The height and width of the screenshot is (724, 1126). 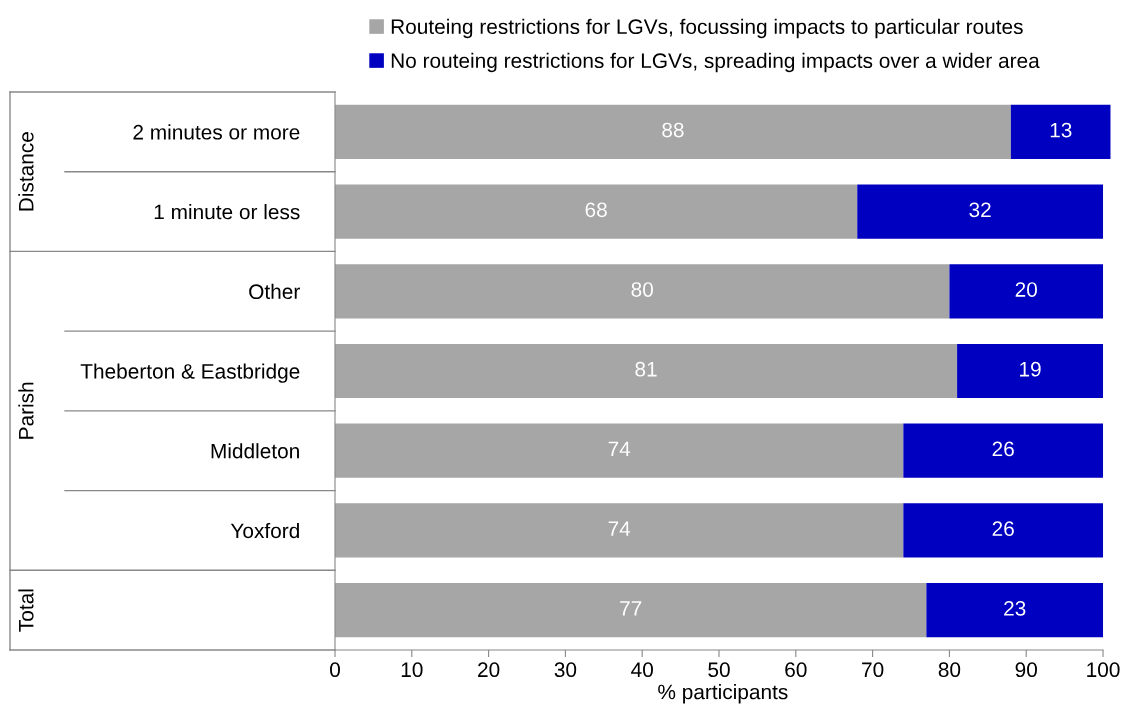 I want to click on data-label: 20, so click(x=1026, y=289).